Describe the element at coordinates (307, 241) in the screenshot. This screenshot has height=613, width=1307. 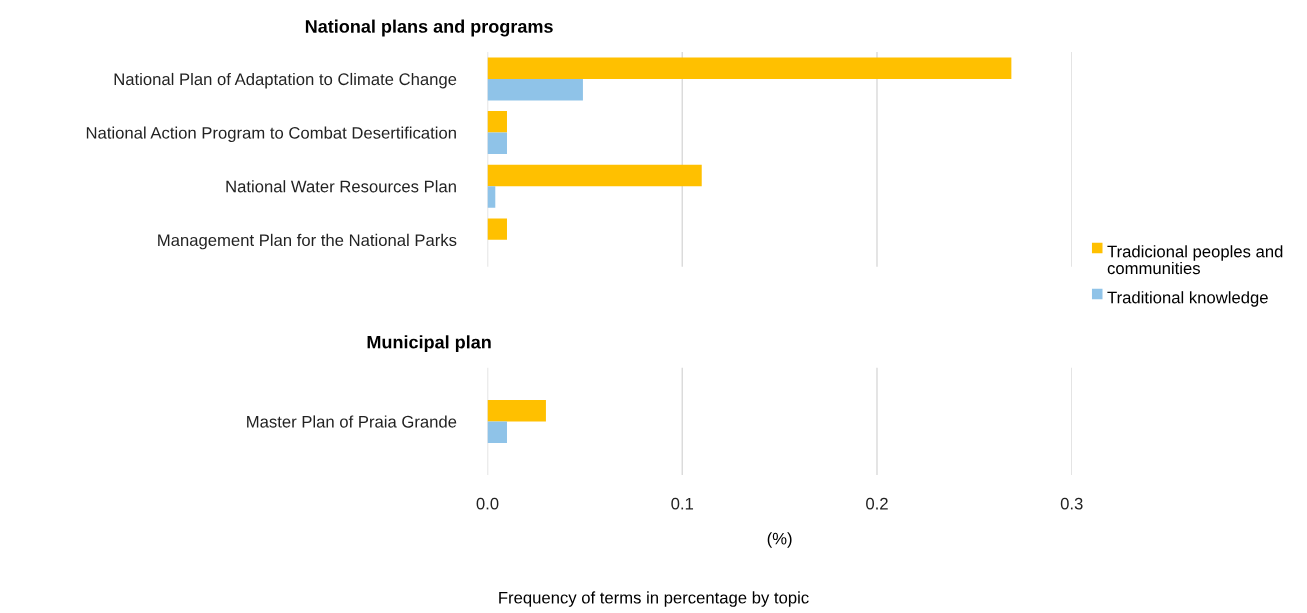
I see `y-tick-label: Management Plan for the National Parks` at that location.